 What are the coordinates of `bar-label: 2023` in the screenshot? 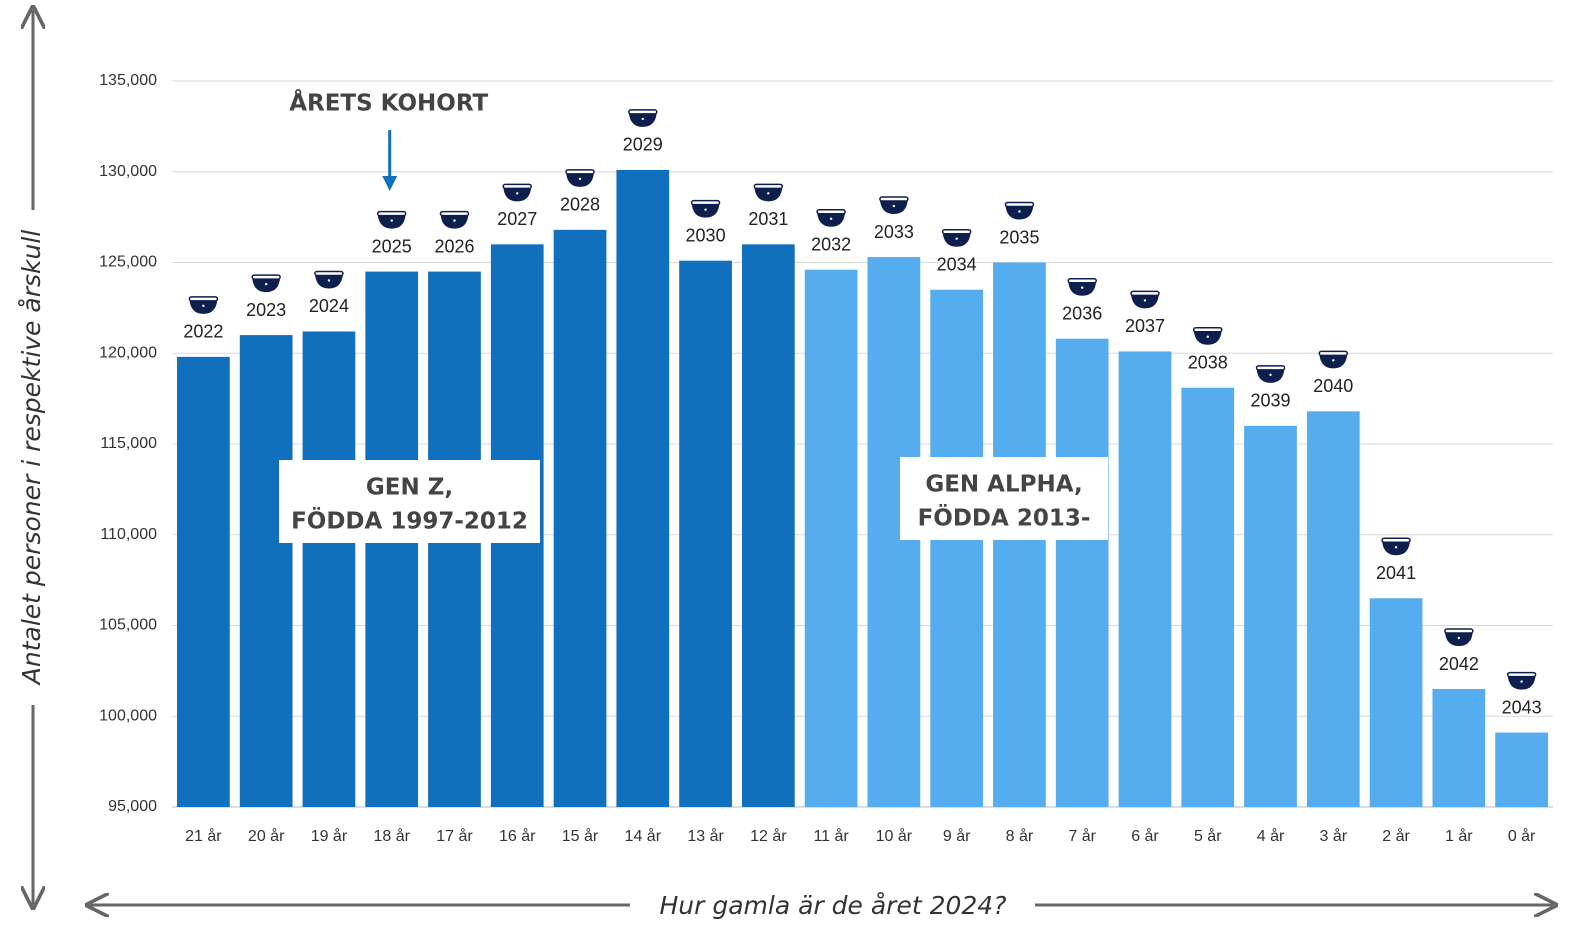 It's located at (266, 310).